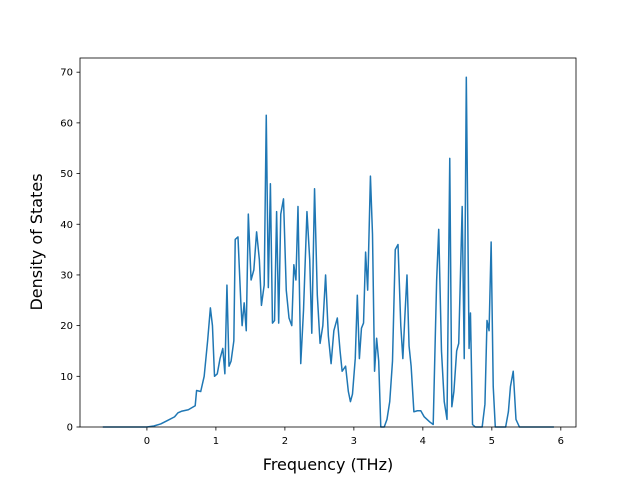 This screenshot has height=480, width=640. What do you see at coordinates (66, 73) in the screenshot?
I see `y-tick-label: 70` at bounding box center [66, 73].